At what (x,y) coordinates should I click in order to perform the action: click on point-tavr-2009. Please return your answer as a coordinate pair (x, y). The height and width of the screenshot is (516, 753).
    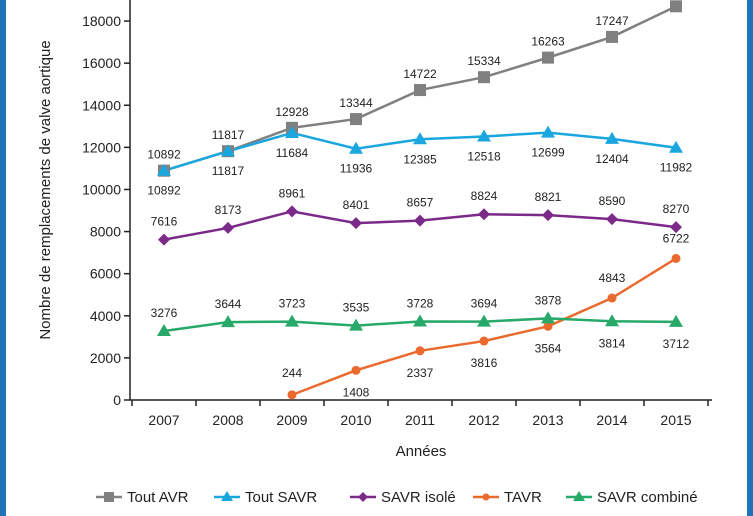
    Looking at the image, I should click on (292, 395).